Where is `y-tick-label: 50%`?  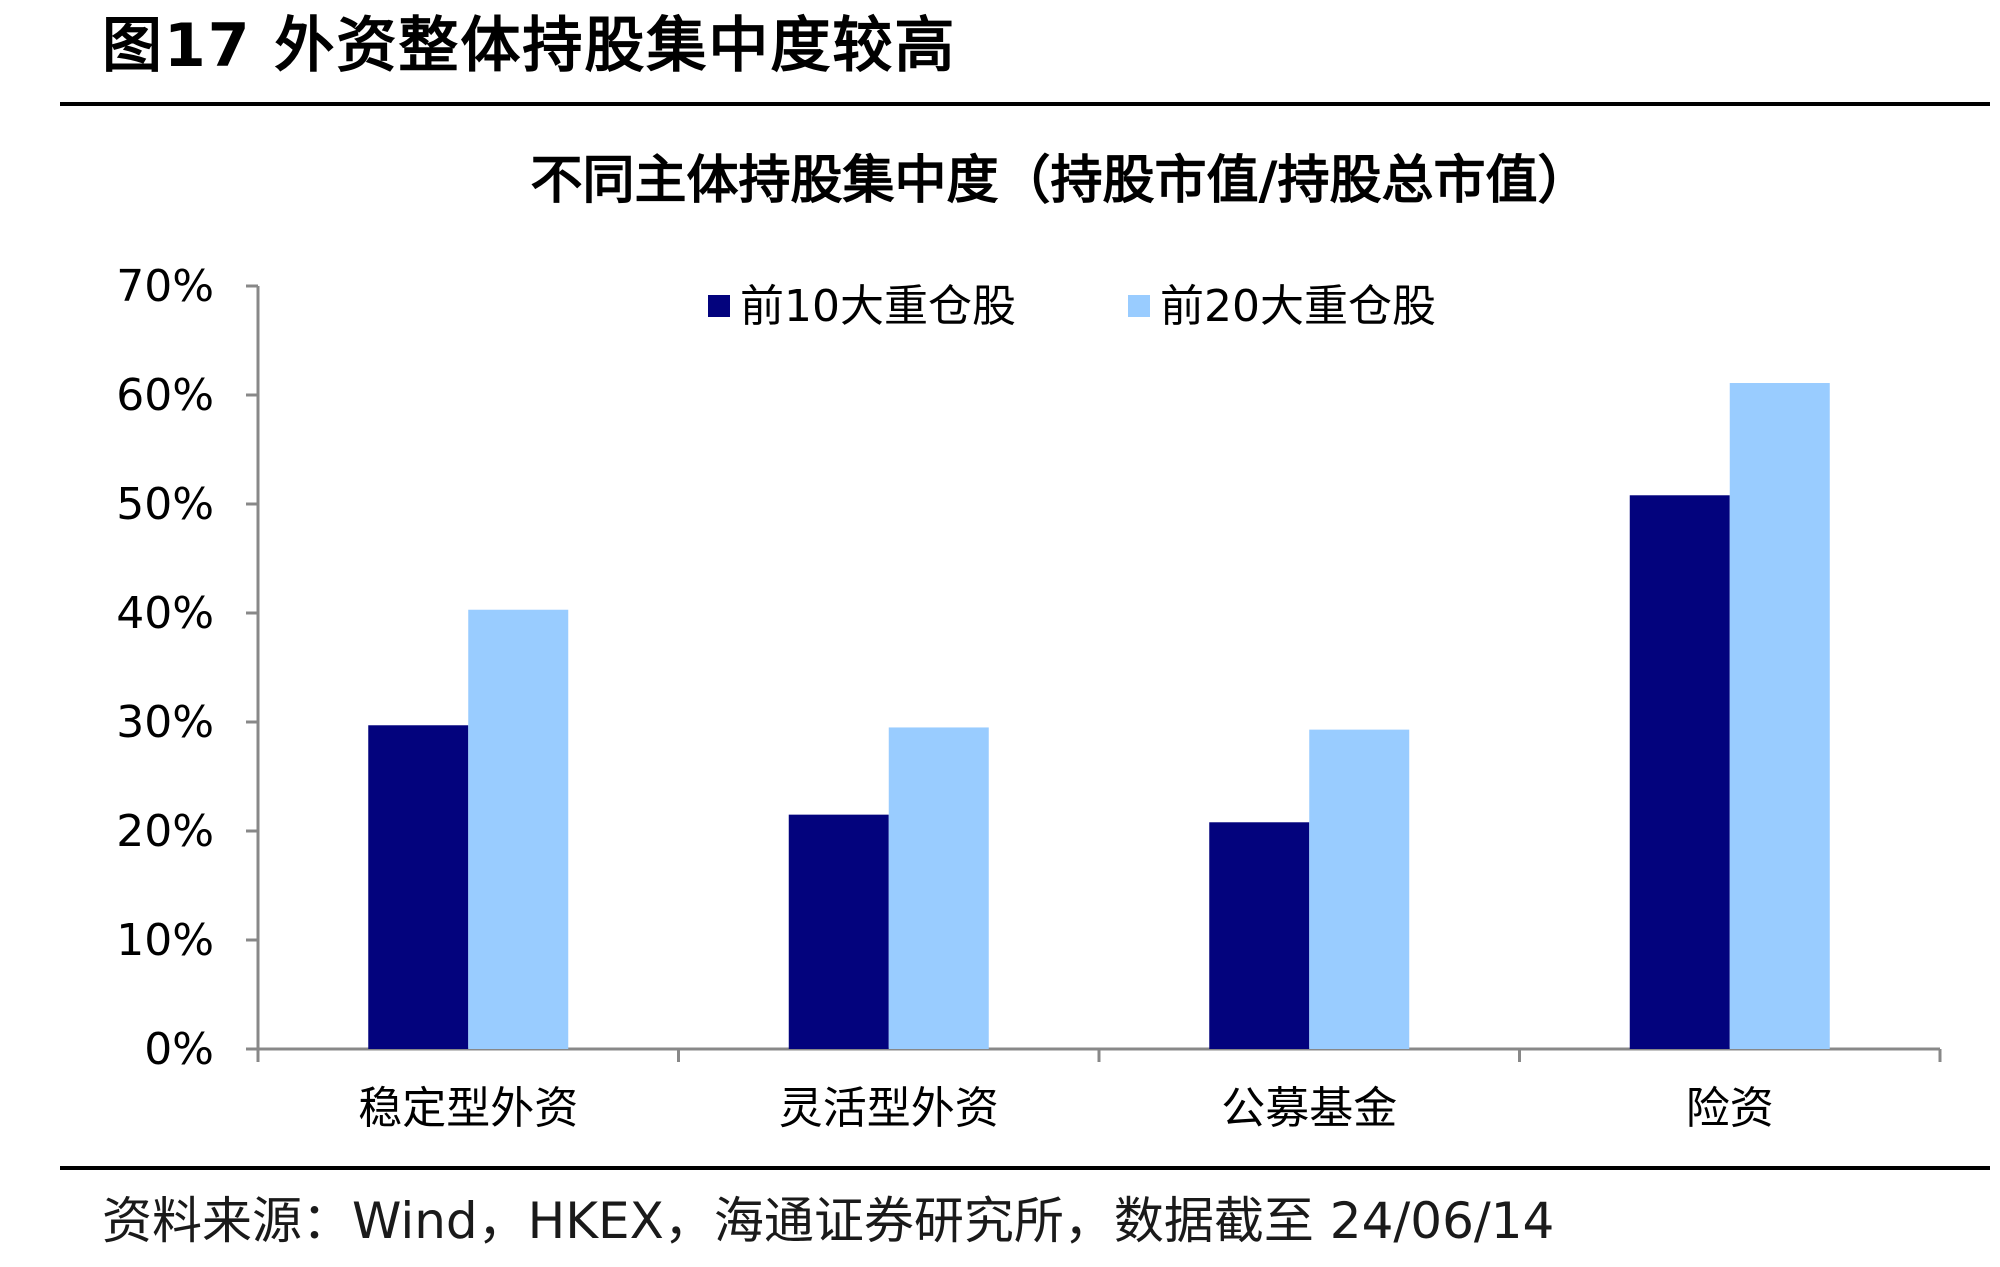
y-tick-label: 50% is located at coordinates (165, 504).